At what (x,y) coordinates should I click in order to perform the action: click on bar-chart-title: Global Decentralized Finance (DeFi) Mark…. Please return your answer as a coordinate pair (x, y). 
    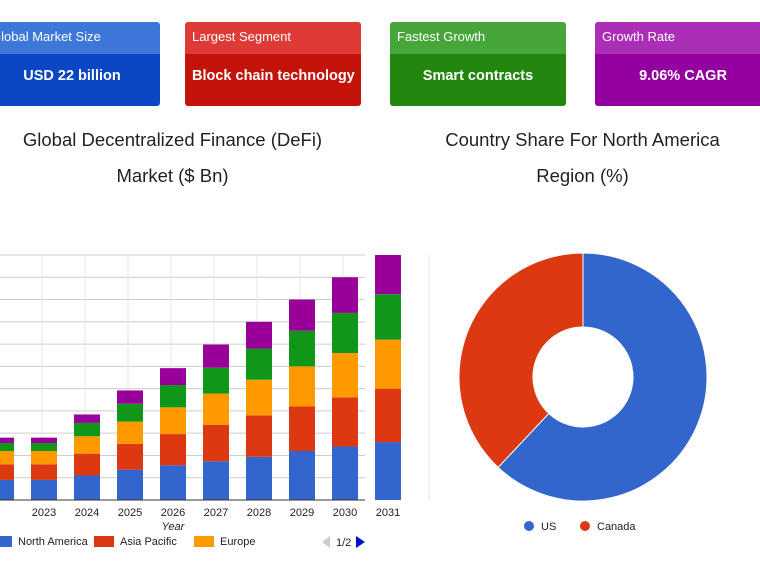
    Looking at the image, I should click on (172, 158).